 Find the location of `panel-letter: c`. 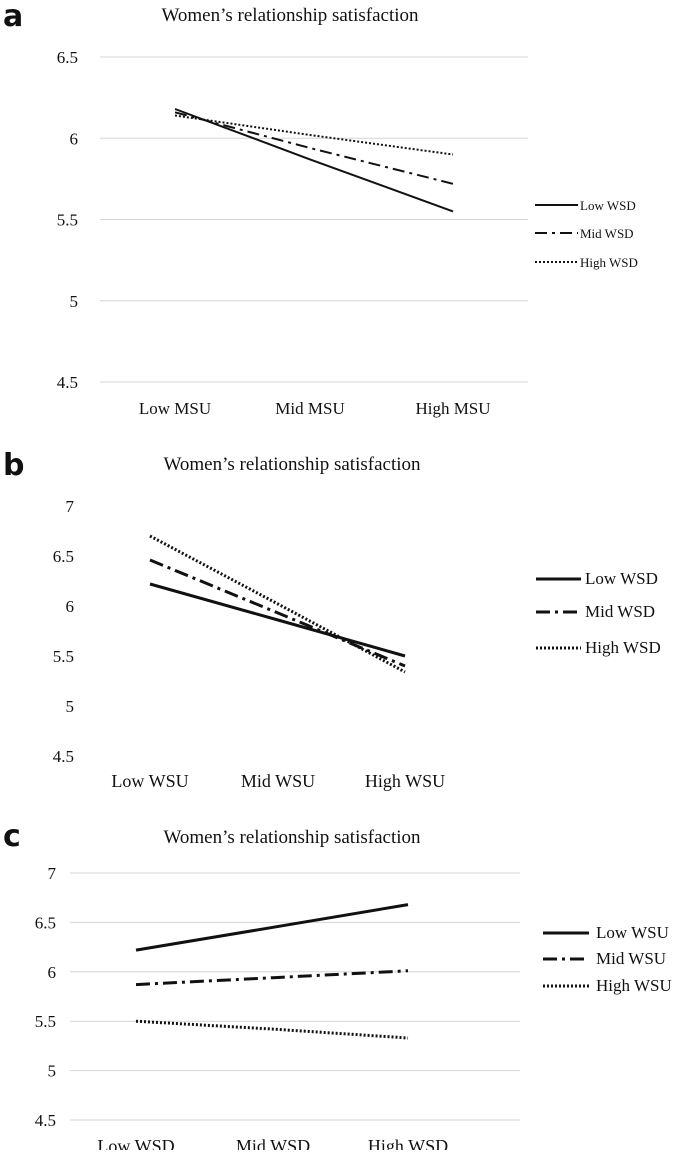

panel-letter: c is located at coordinates (12, 838).